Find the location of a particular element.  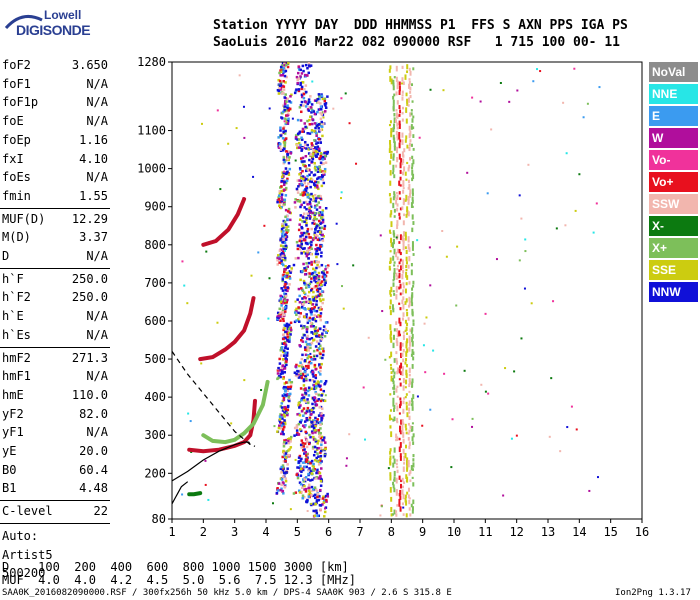

x-tick-label: 7 is located at coordinates (359, 532).